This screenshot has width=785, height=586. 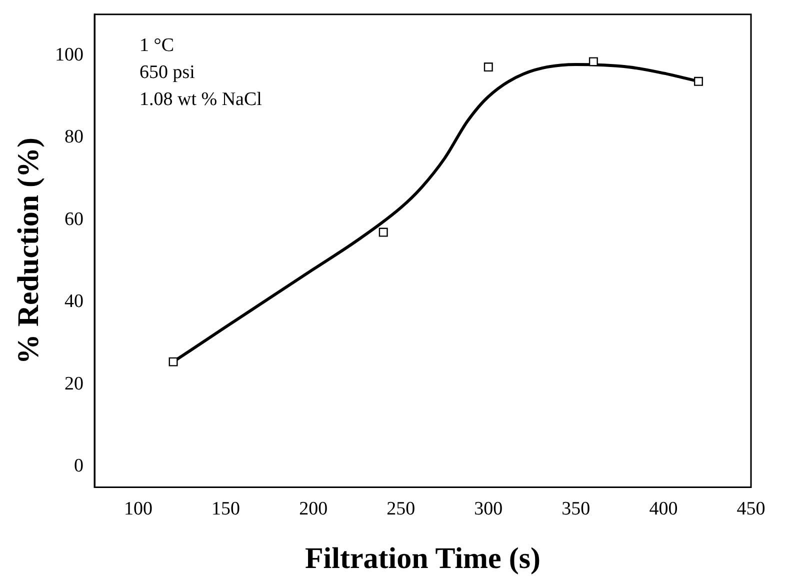 I want to click on x-tick-label: 450, so click(x=751, y=509).